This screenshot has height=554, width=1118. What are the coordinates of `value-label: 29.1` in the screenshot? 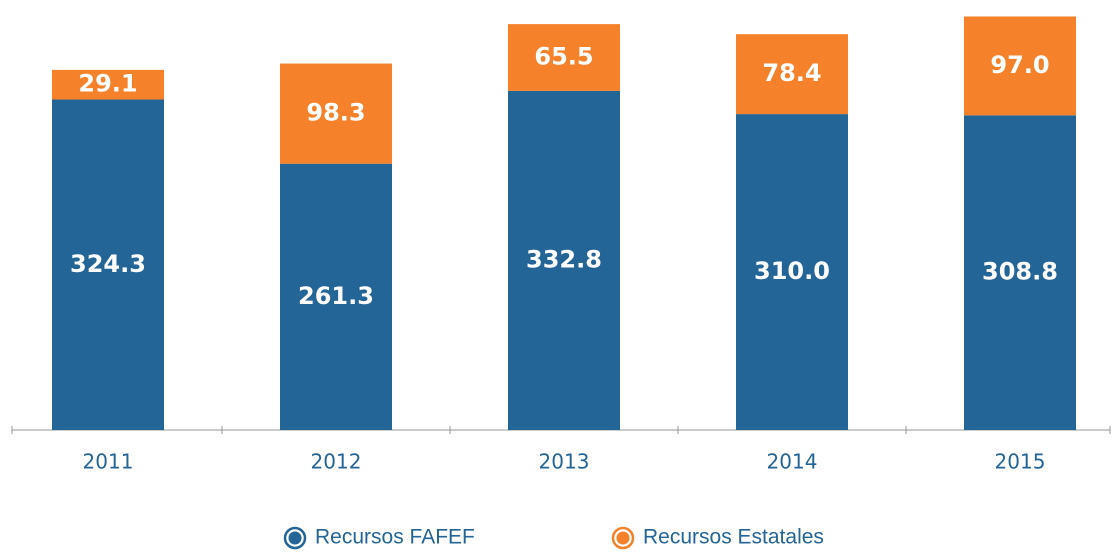 It's located at (107, 84).